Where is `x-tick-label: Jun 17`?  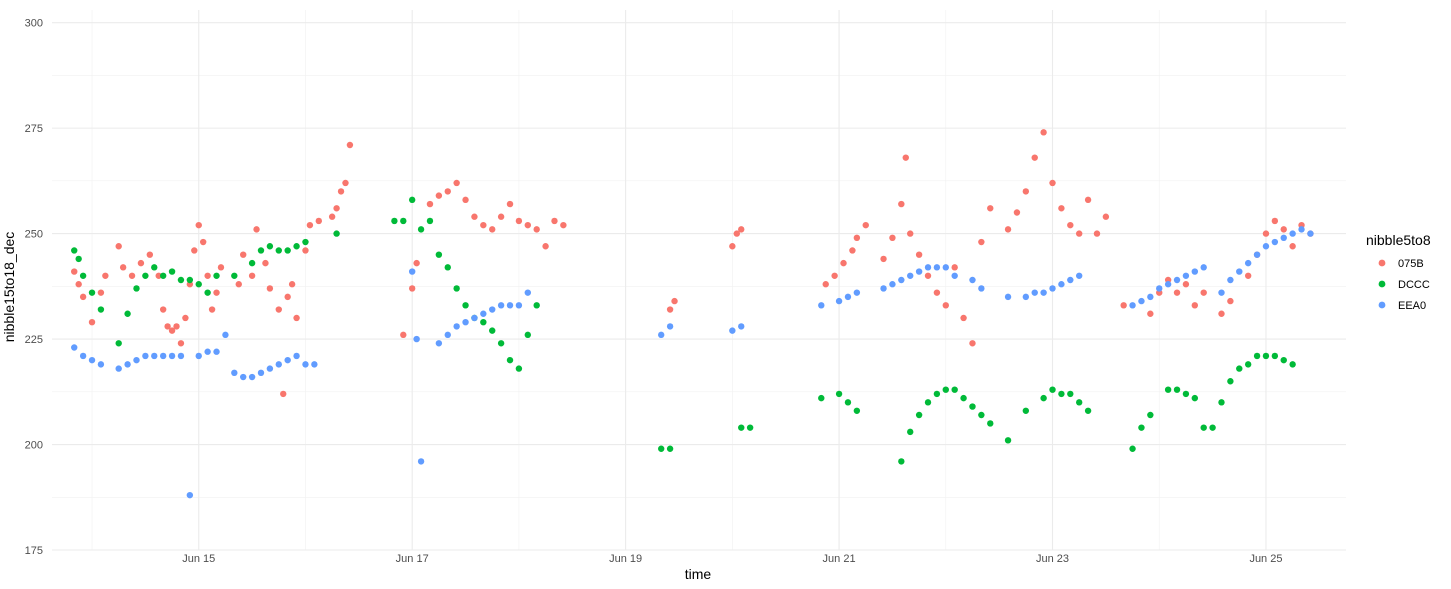 x-tick-label: Jun 17 is located at coordinates (412, 559).